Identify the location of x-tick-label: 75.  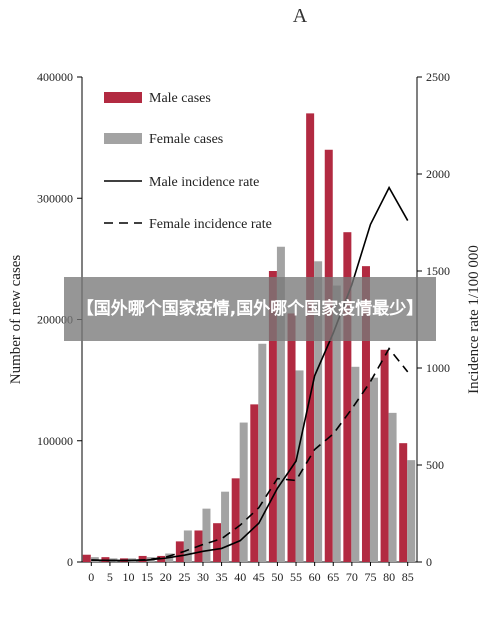
(370, 577).